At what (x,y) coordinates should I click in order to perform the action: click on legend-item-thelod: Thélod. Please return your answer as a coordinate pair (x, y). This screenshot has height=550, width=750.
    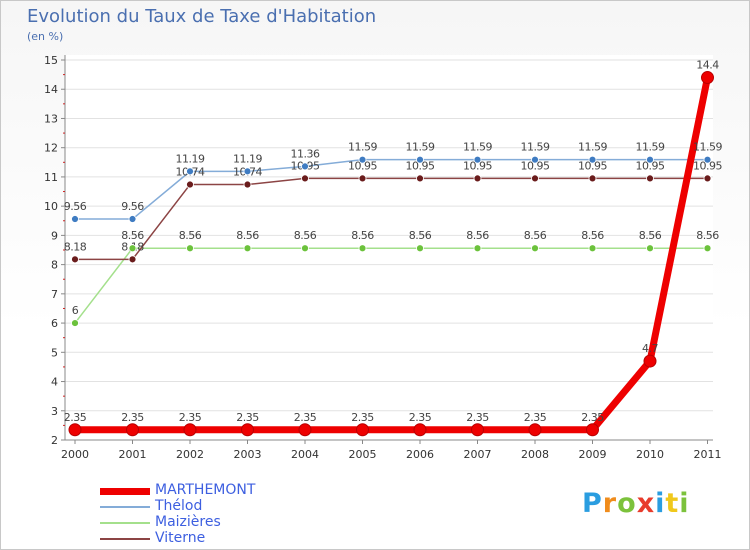
    Looking at the image, I should click on (230, 506).